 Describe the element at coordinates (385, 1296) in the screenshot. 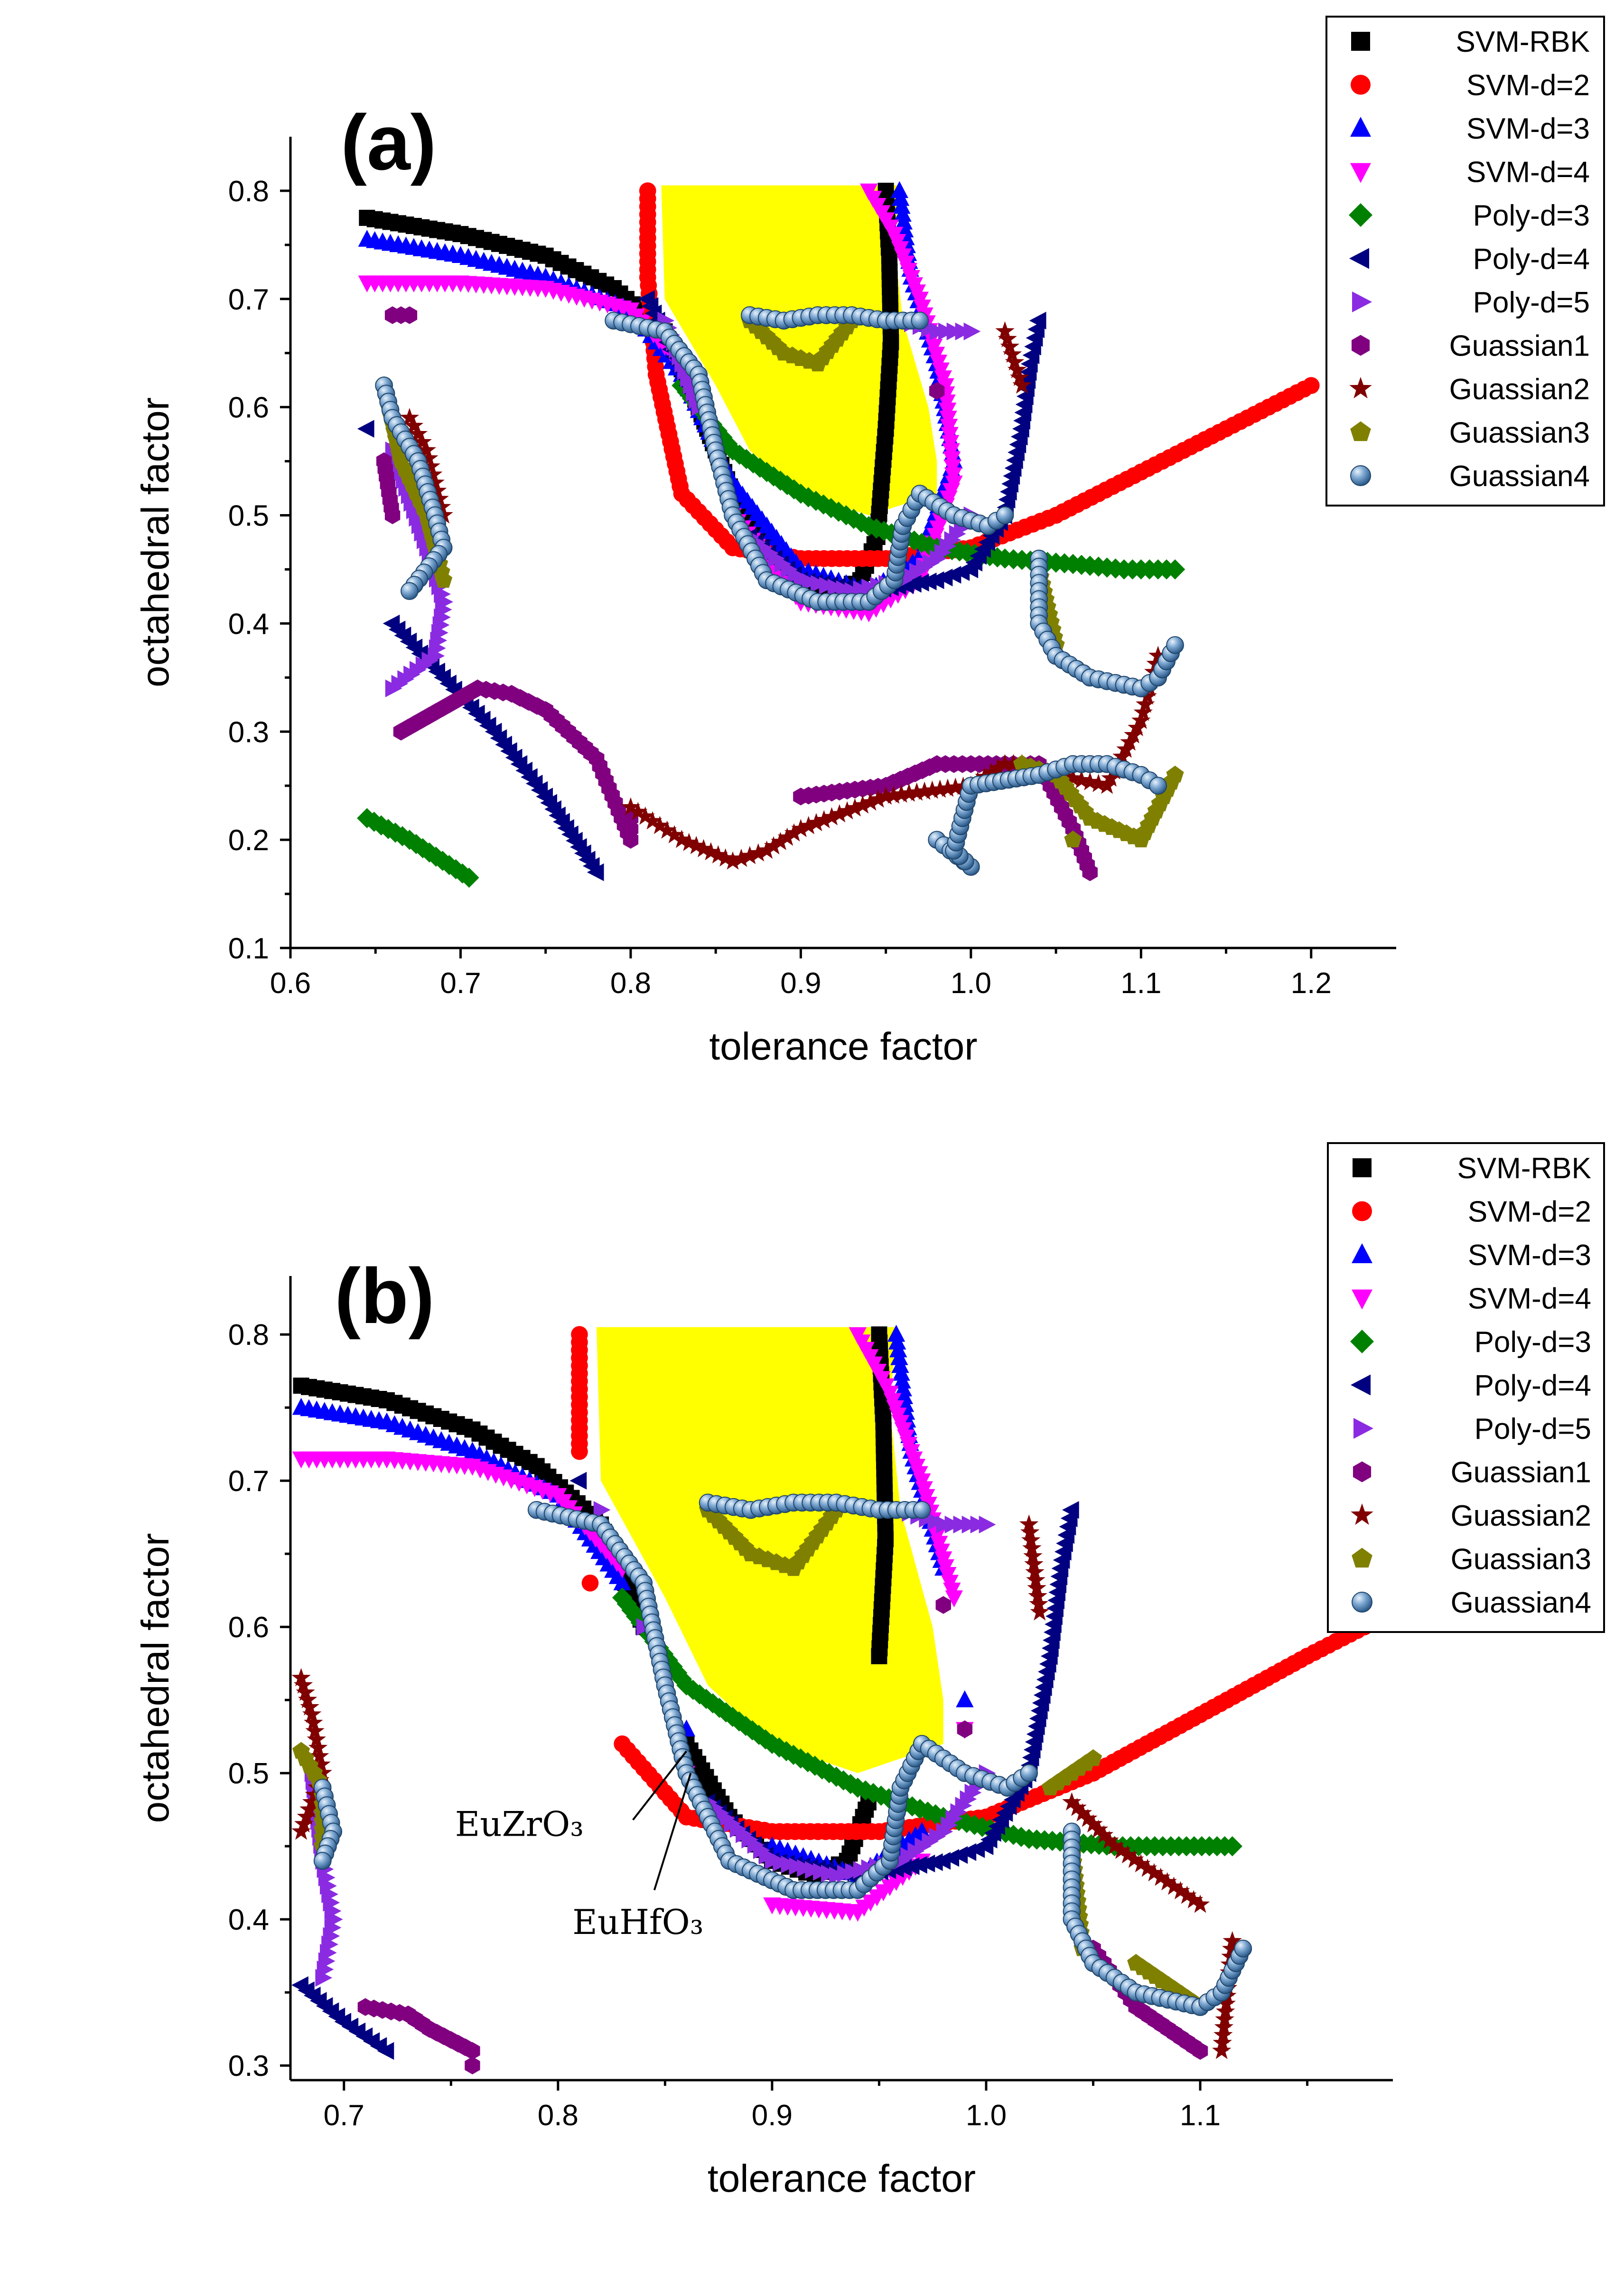

I see `panel-label: (b)` at that location.